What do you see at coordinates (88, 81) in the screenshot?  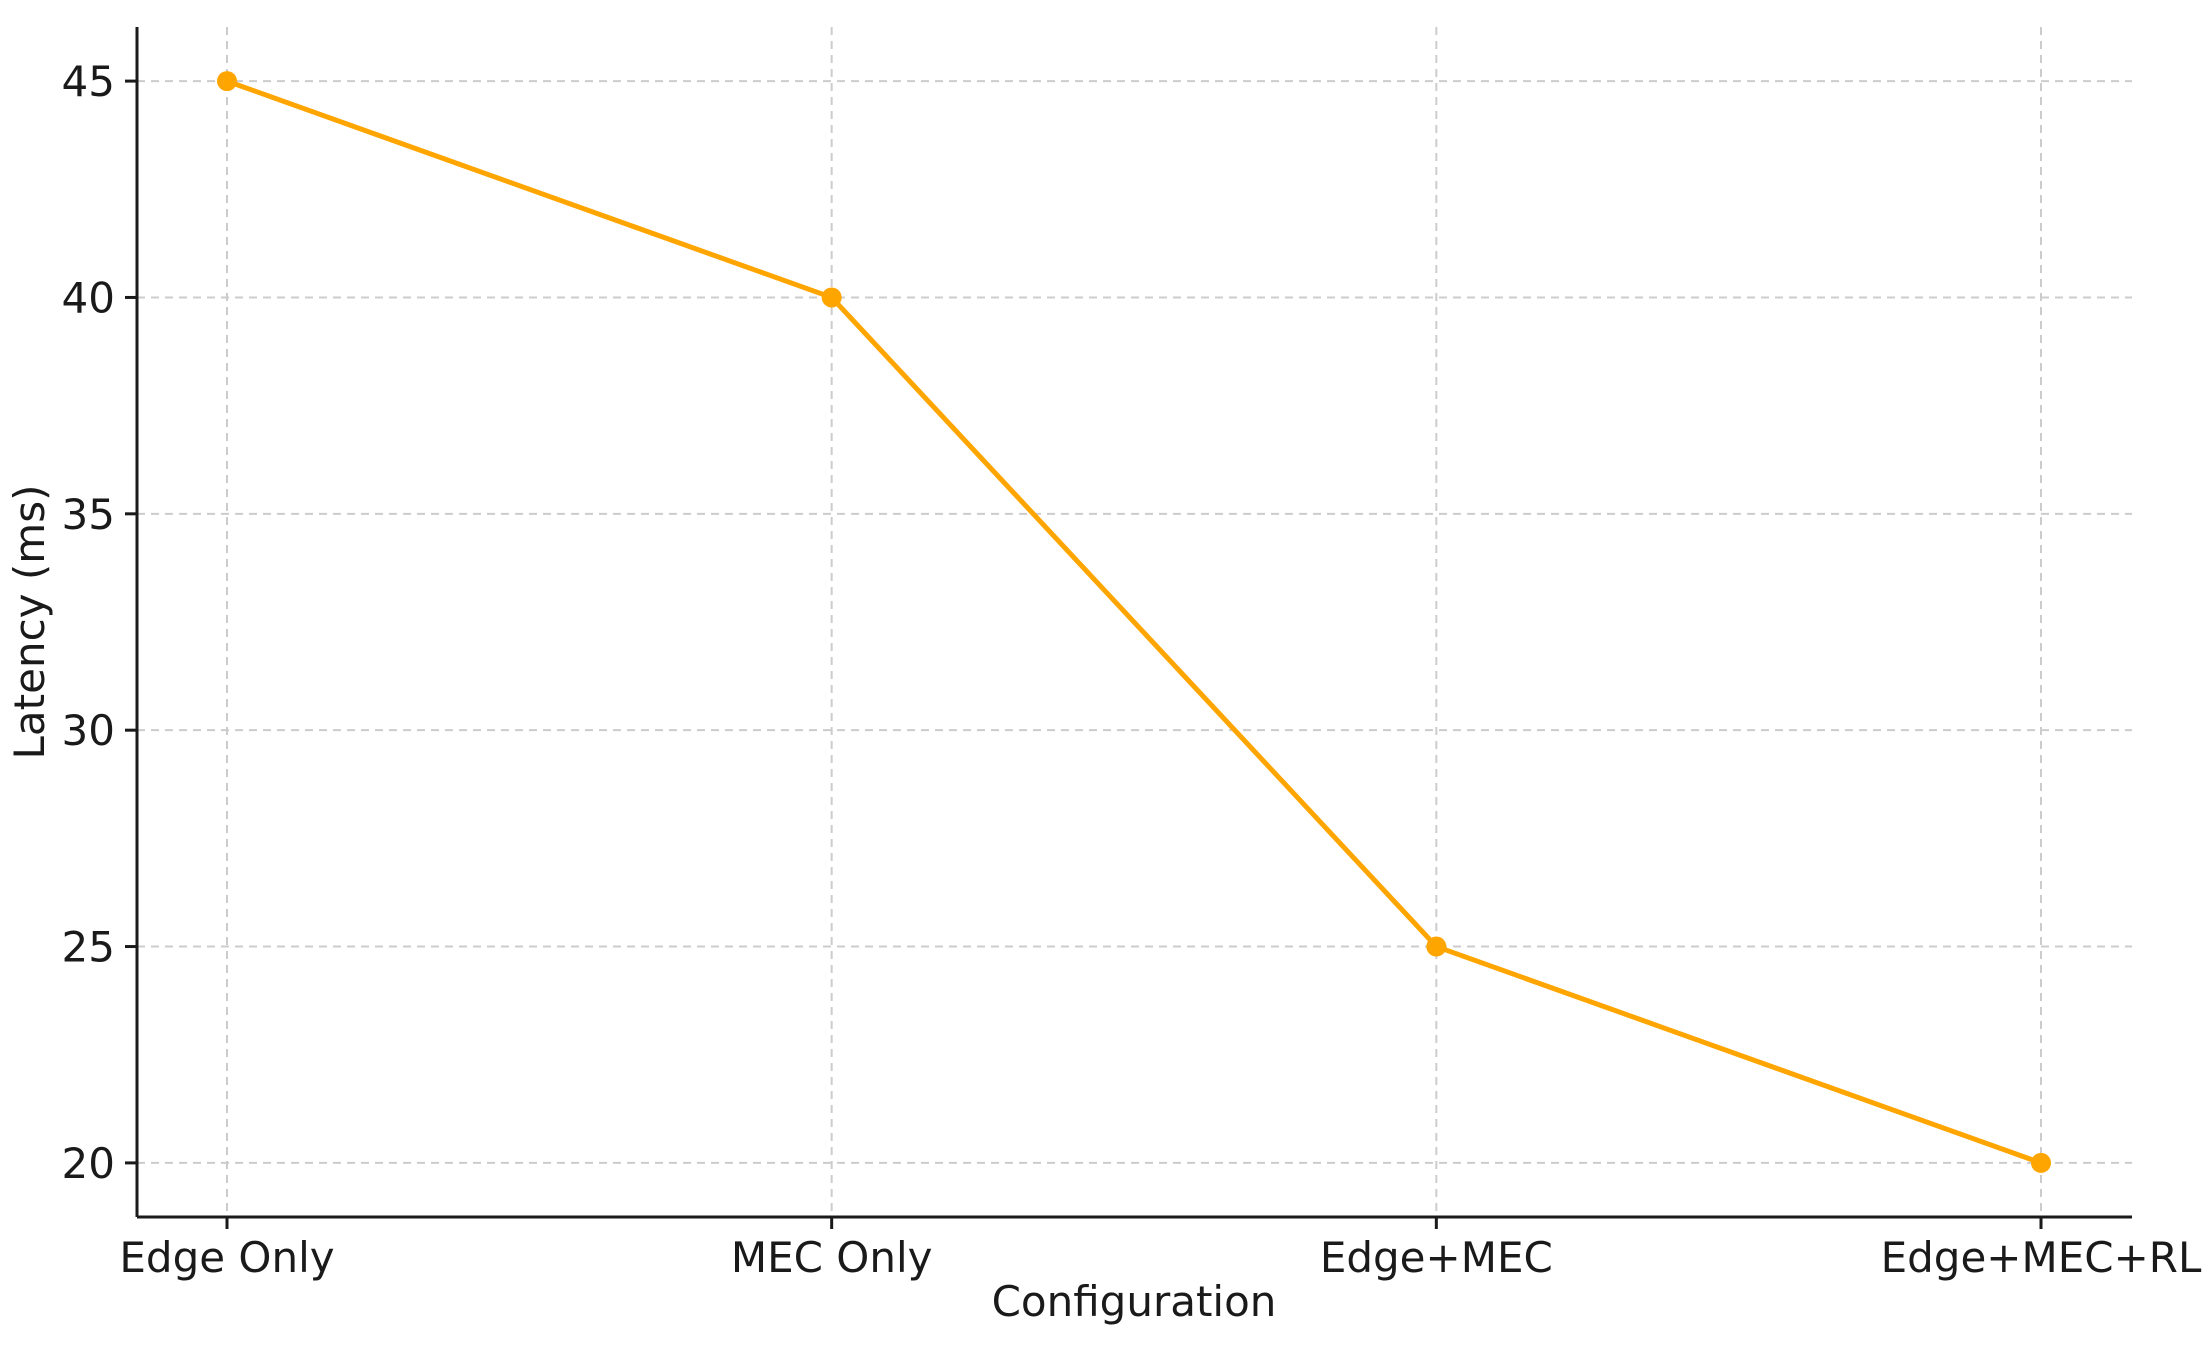 I see `y-tick-label: 45` at bounding box center [88, 81].